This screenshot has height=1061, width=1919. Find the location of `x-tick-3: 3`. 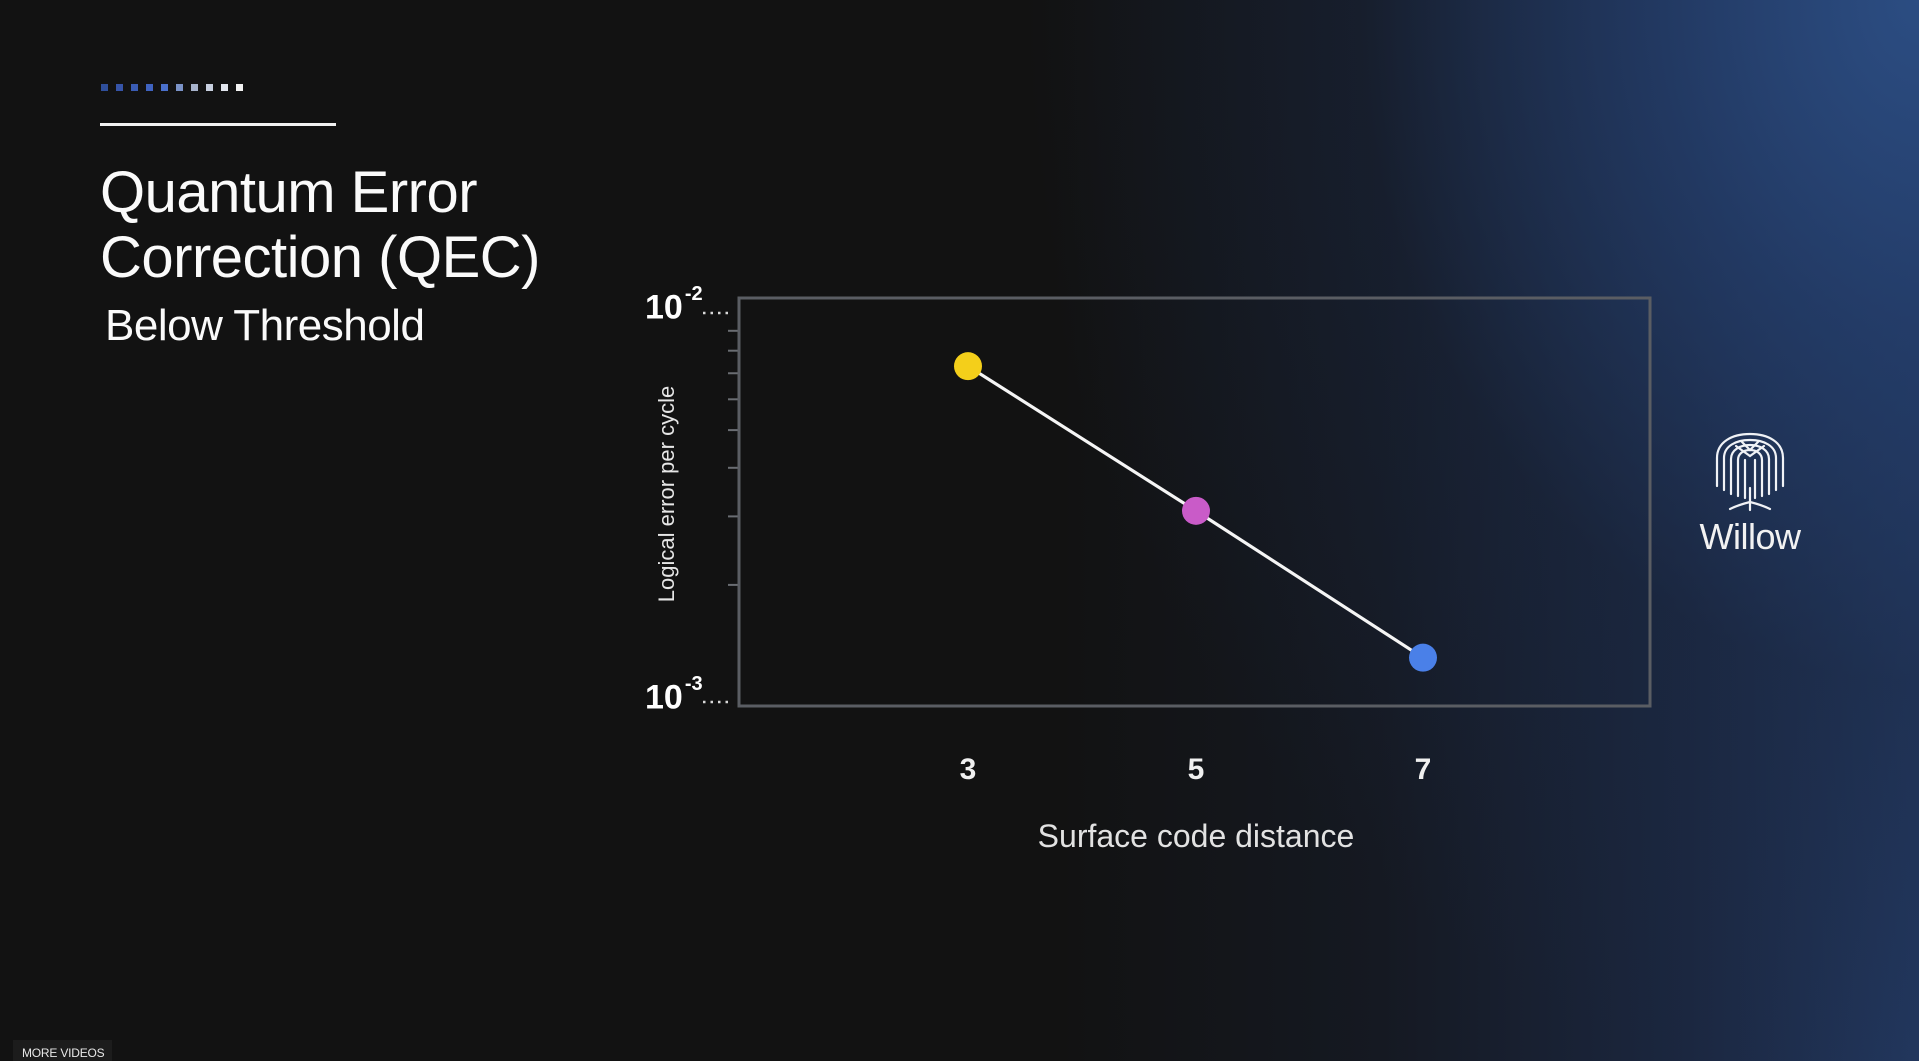

x-tick-3: 3 is located at coordinates (968, 769).